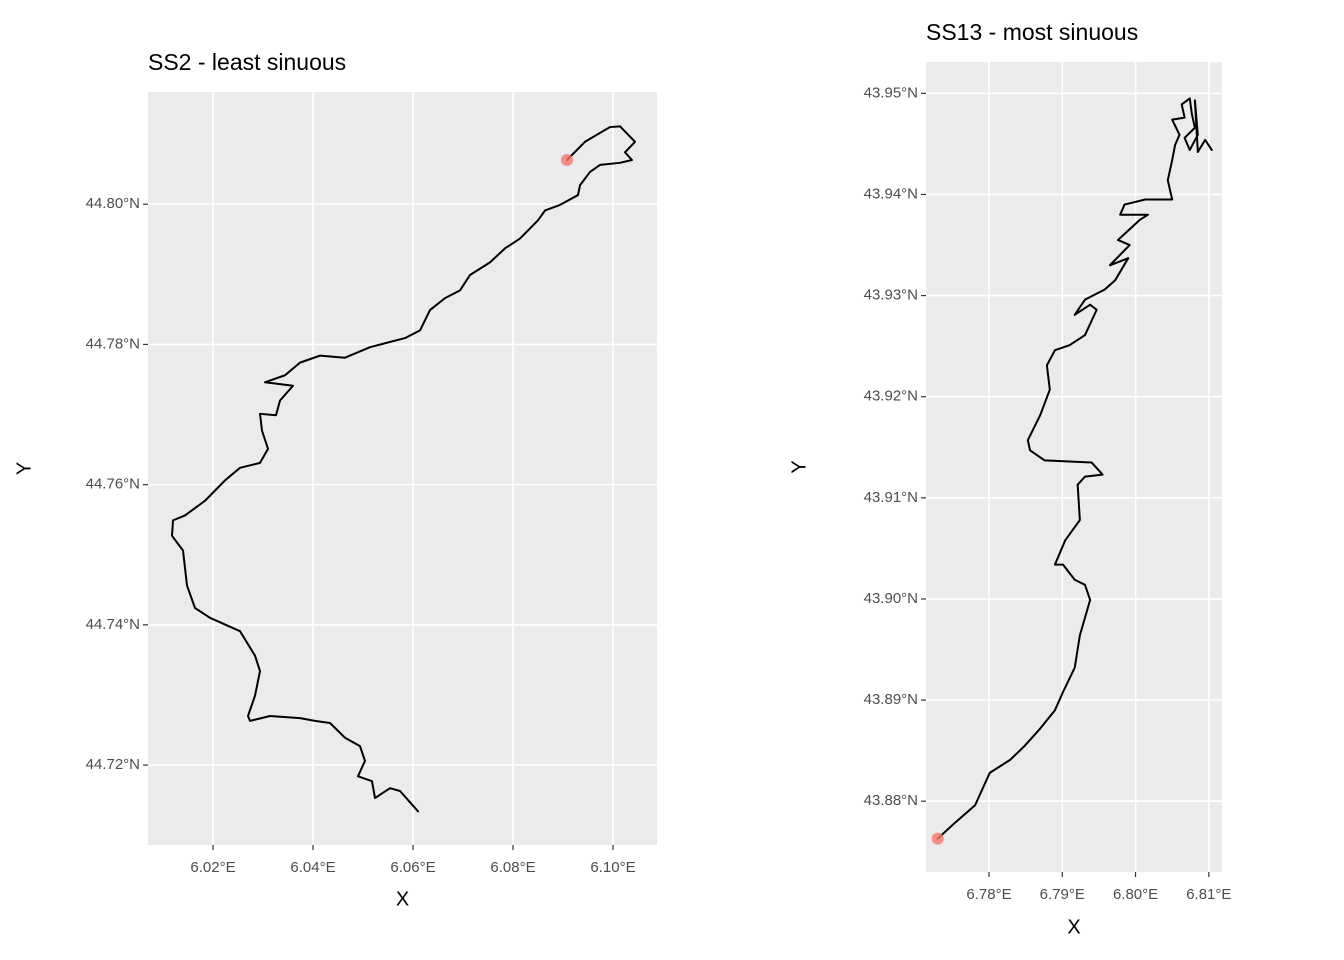 This screenshot has height=960, width=1344. What do you see at coordinates (1062, 894) in the screenshot?
I see `x-tick-label: 6.79°E` at bounding box center [1062, 894].